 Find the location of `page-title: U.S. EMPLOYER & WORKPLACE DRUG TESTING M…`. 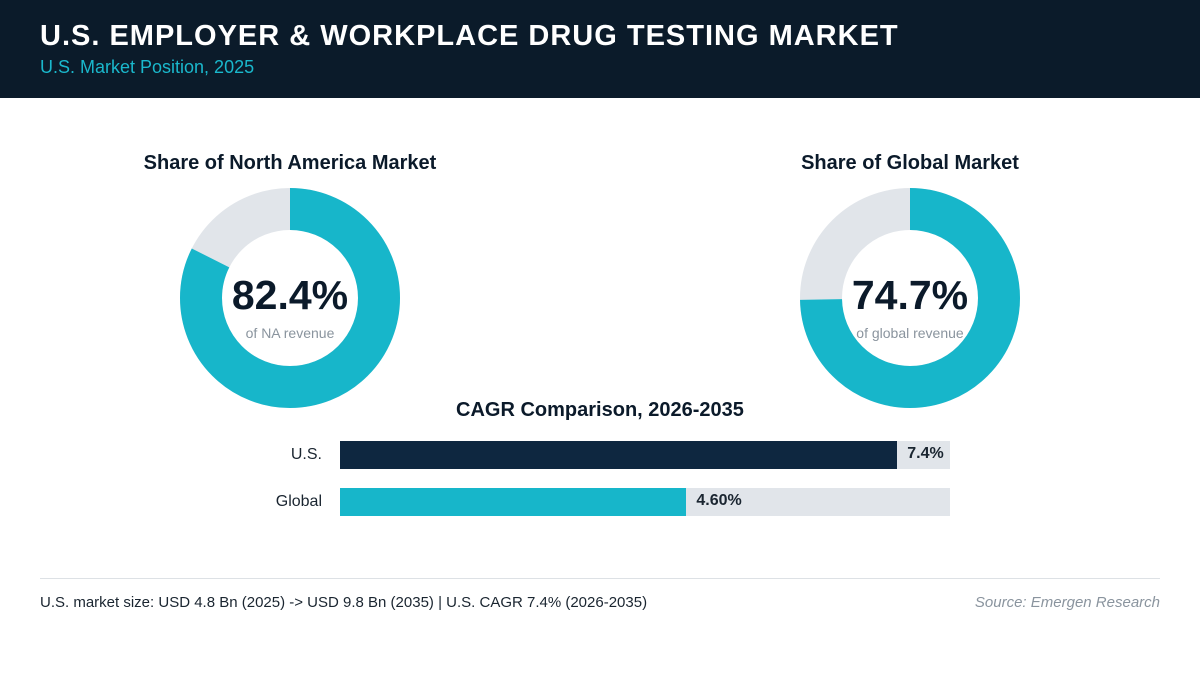

page-title: U.S. EMPLOYER & WORKPLACE DRUG TESTING M… is located at coordinates (469, 36).